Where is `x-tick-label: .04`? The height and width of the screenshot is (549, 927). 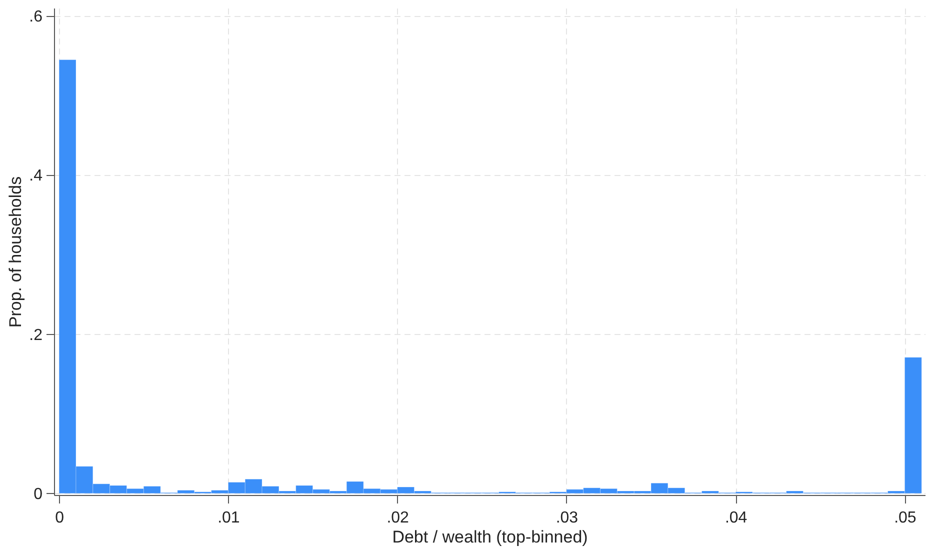
x-tick-label: .04 is located at coordinates (736, 518).